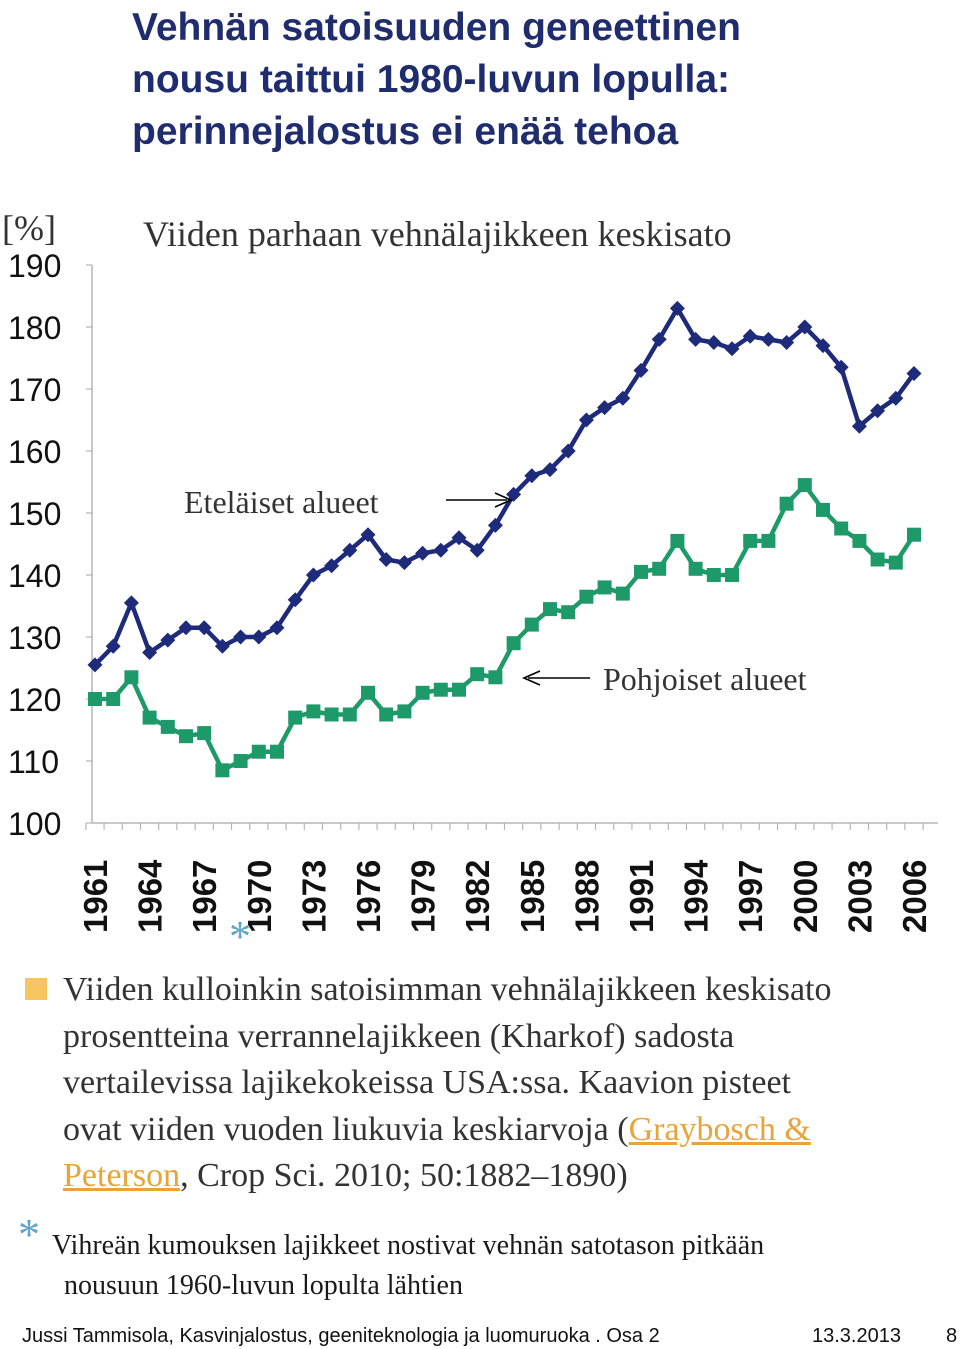 This screenshot has width=960, height=1349. What do you see at coordinates (34, 638) in the screenshot?
I see `y-tick-label: 130` at bounding box center [34, 638].